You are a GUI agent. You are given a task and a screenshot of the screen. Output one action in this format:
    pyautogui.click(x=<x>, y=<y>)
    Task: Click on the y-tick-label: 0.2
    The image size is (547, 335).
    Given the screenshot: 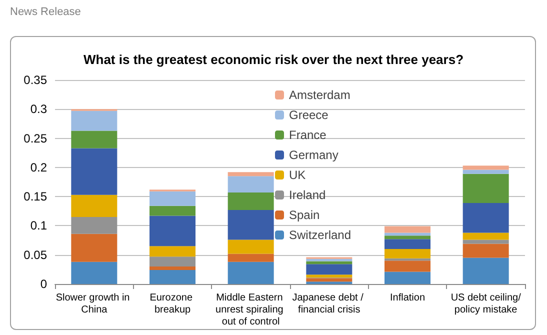 What is the action you would take?
    pyautogui.click(x=39, y=167)
    